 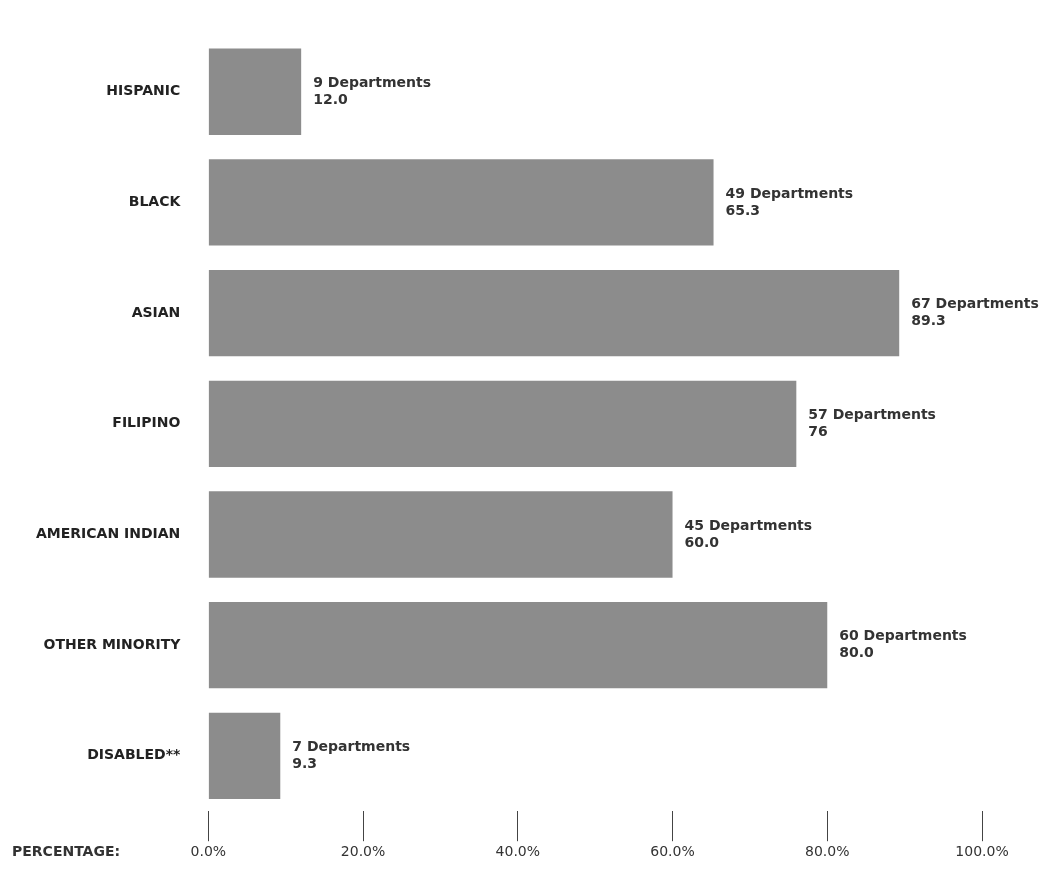 I want to click on y-tick-label: HISPANIC, so click(x=143, y=90).